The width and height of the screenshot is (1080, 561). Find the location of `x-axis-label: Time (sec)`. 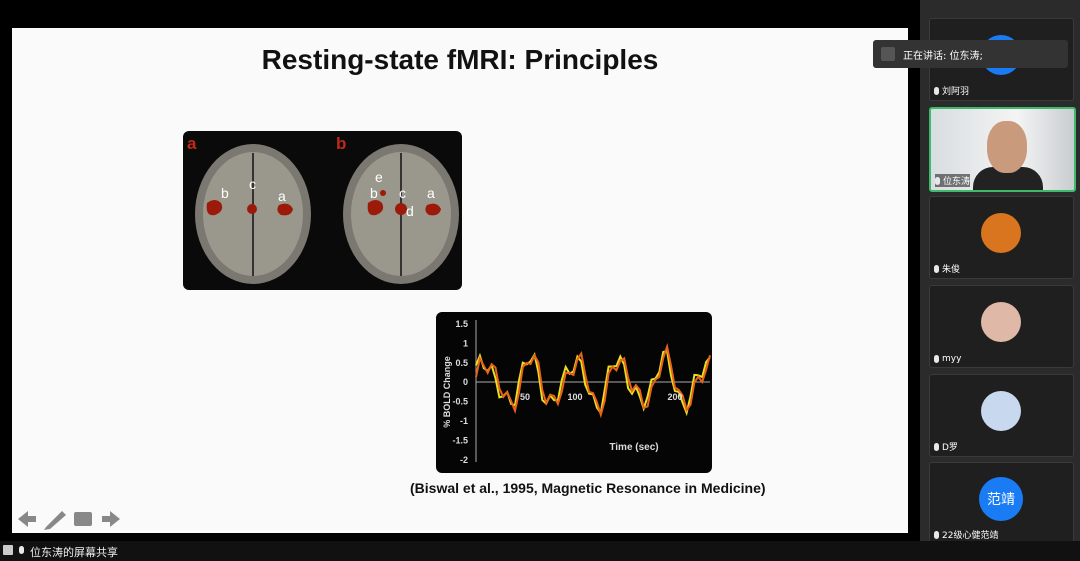

x-axis-label: Time (sec) is located at coordinates (633, 447).